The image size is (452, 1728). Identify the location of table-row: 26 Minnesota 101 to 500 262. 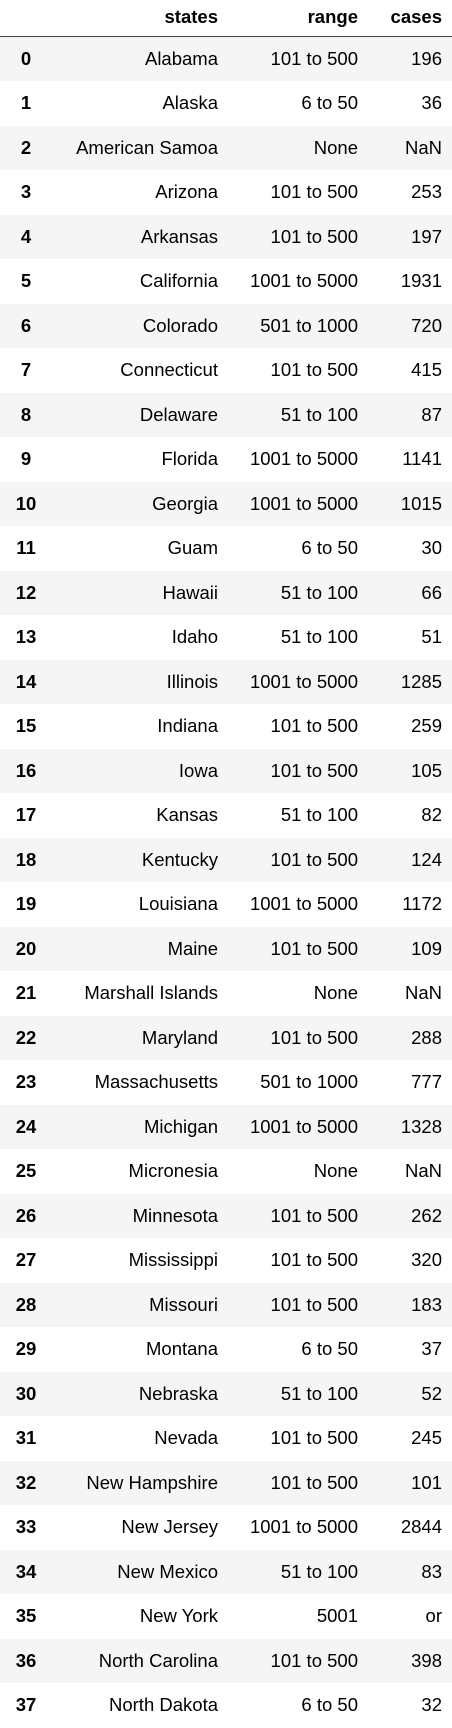
(226, 1215).